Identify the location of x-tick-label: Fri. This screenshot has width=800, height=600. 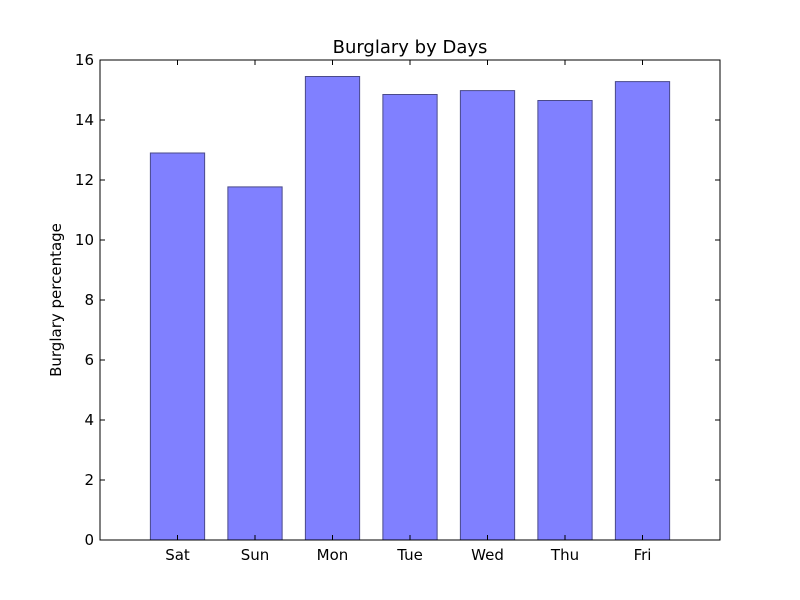
(643, 555).